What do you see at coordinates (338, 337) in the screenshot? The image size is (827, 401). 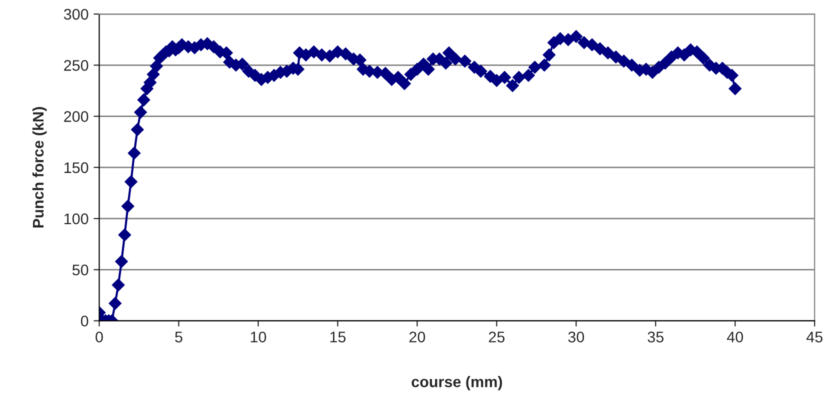 I see `x-tick-label: 15` at bounding box center [338, 337].